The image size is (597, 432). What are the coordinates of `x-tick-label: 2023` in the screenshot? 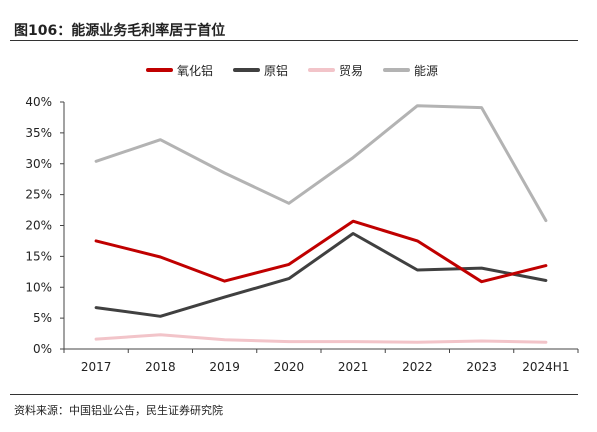 It's located at (481, 367).